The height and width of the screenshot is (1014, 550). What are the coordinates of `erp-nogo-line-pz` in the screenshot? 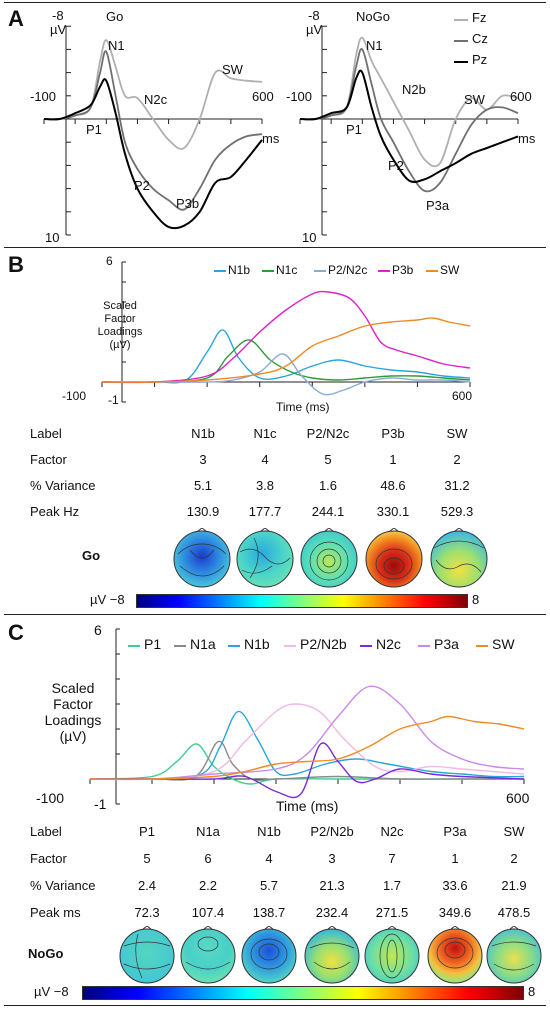 It's located at (409, 126).